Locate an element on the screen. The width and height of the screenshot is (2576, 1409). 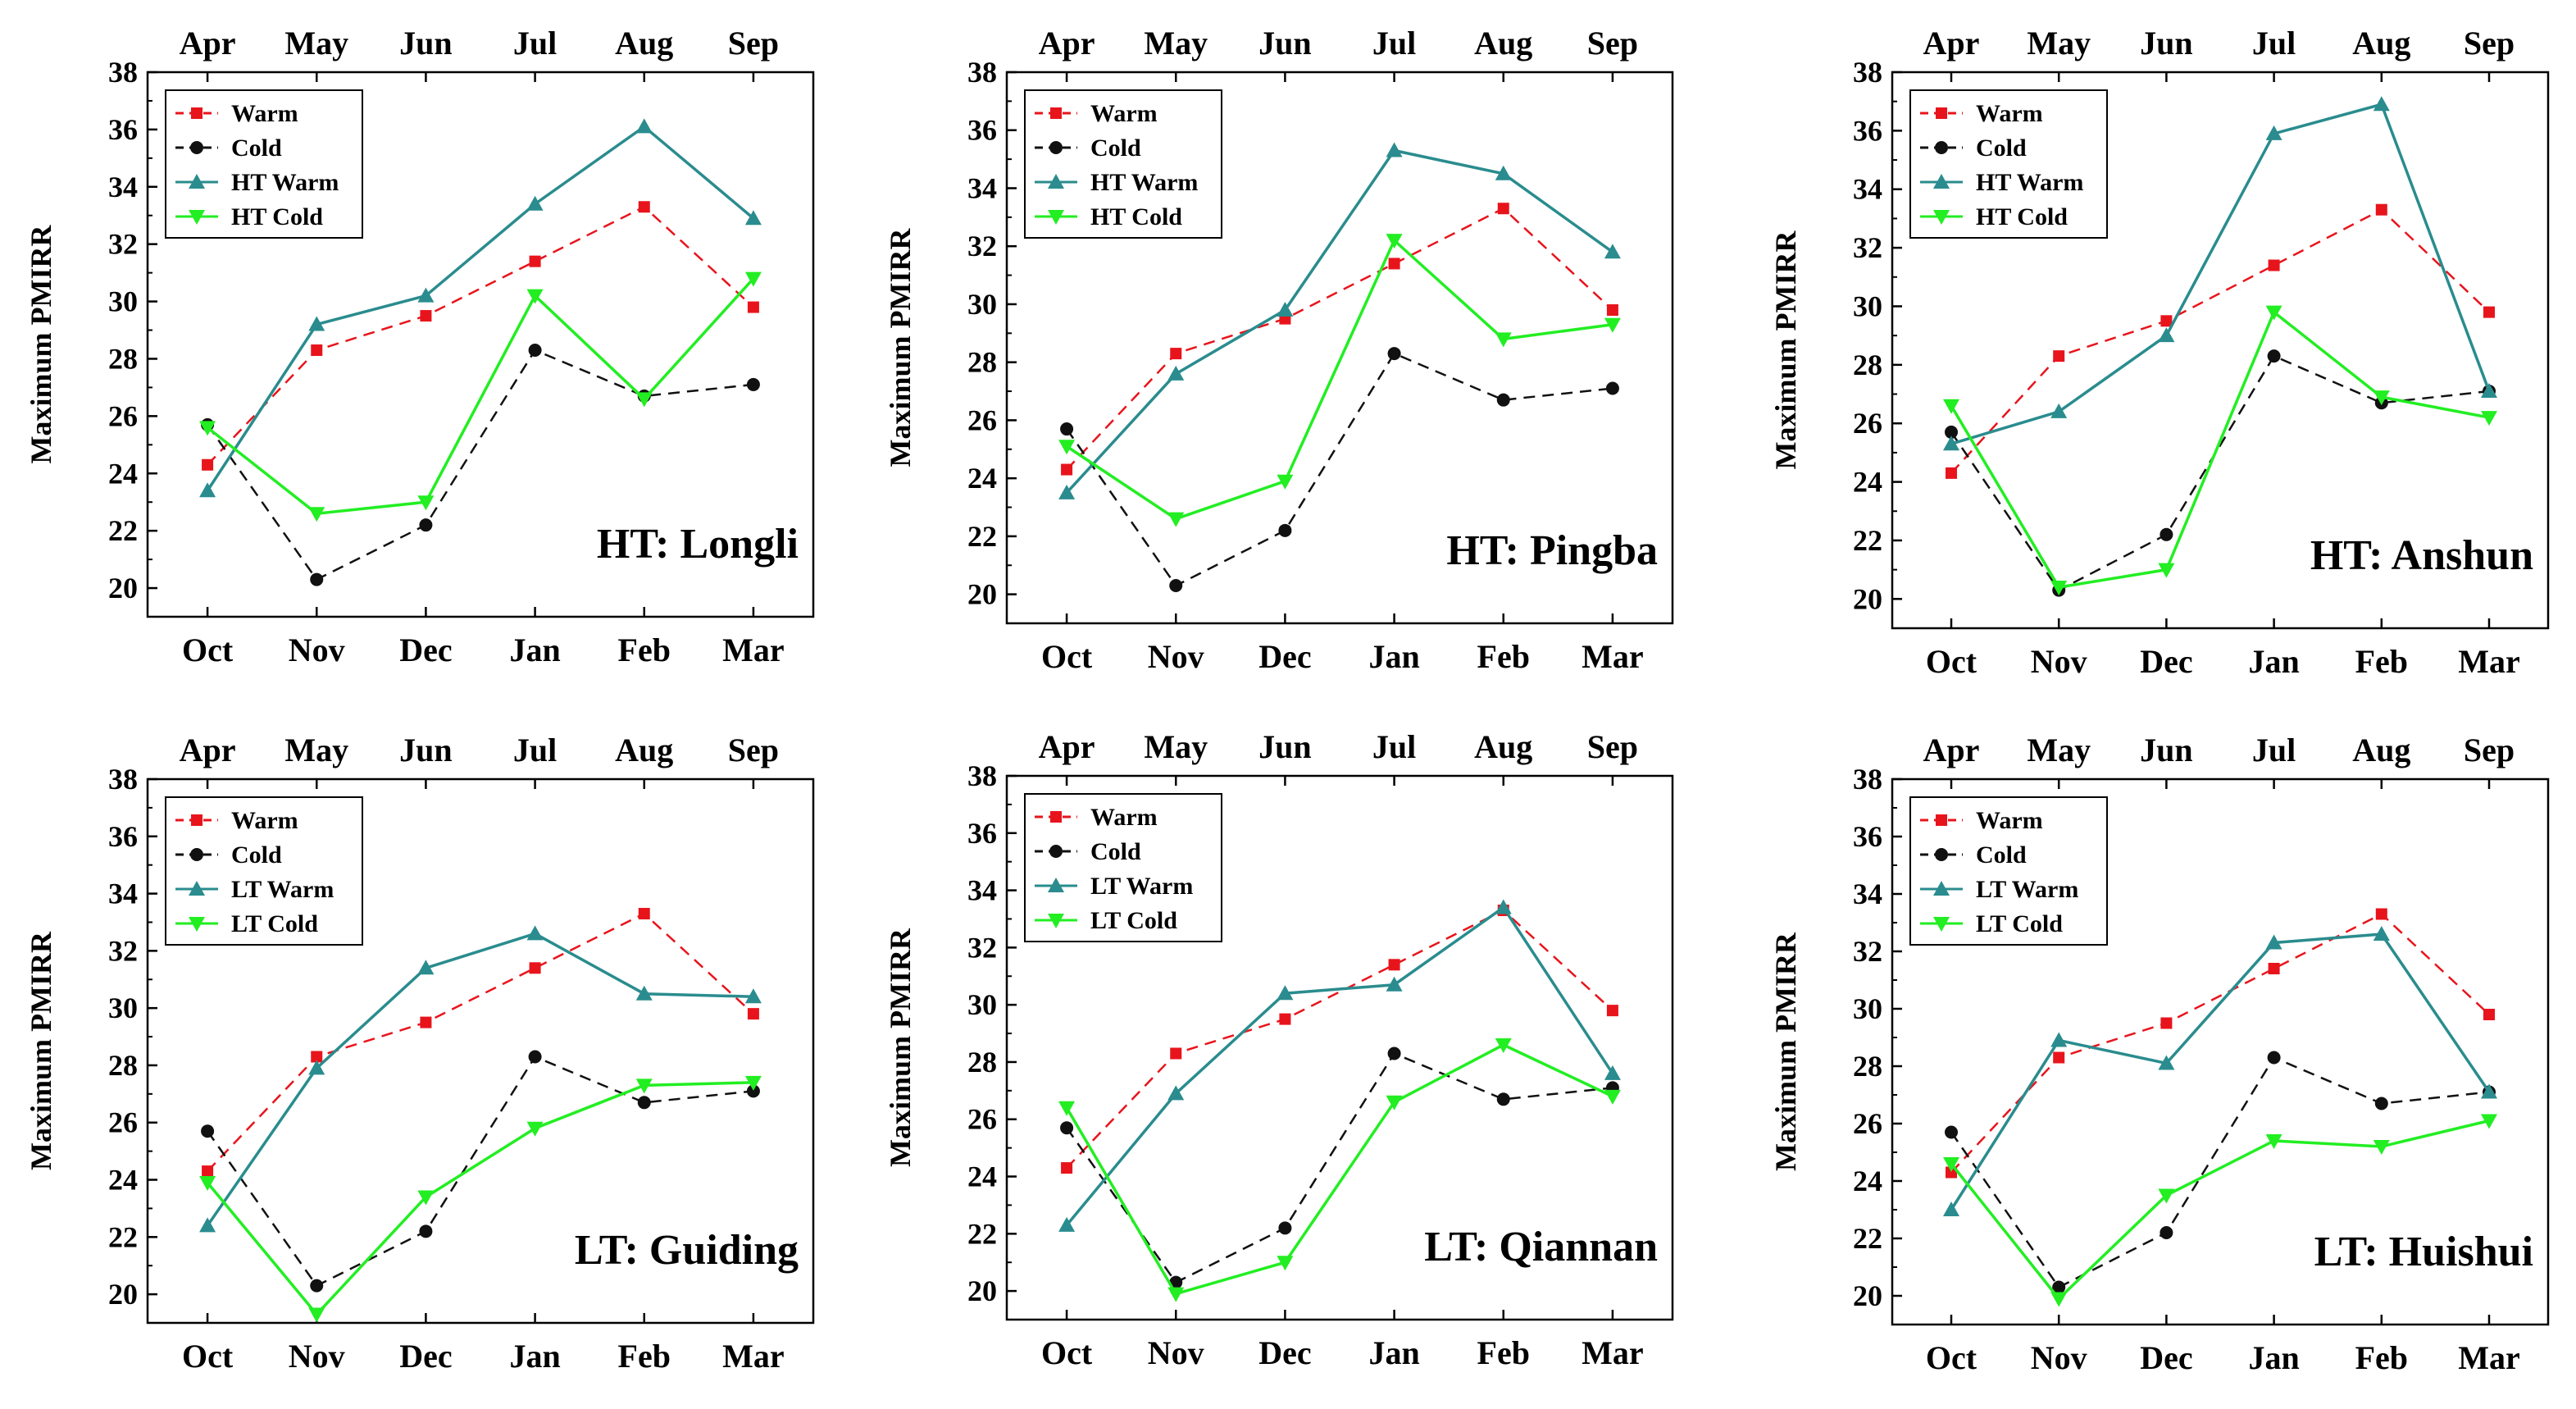
y-axis-label: Maximum PMIRR is located at coordinates (901, 347).